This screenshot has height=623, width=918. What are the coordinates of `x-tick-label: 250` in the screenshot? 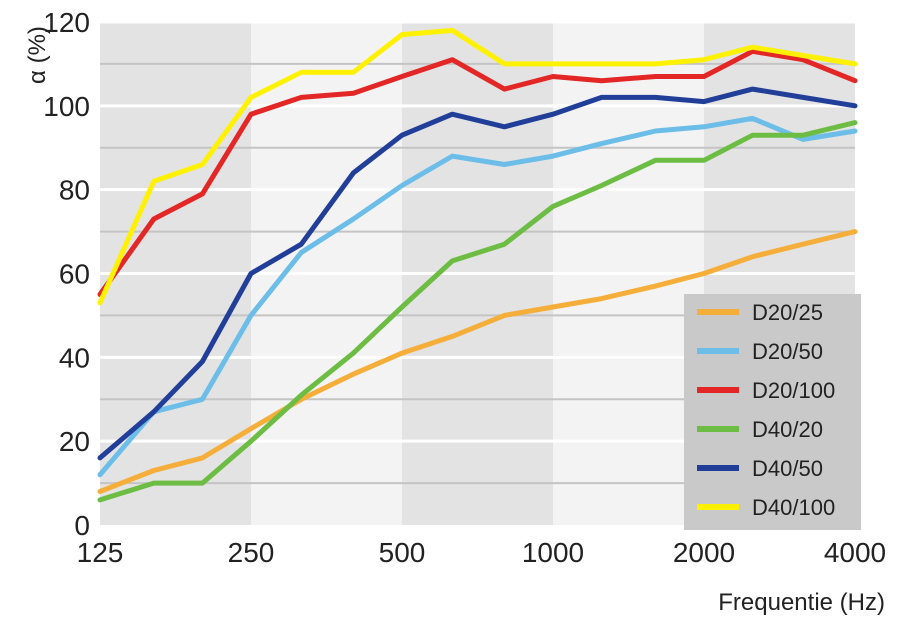 It's located at (251, 552).